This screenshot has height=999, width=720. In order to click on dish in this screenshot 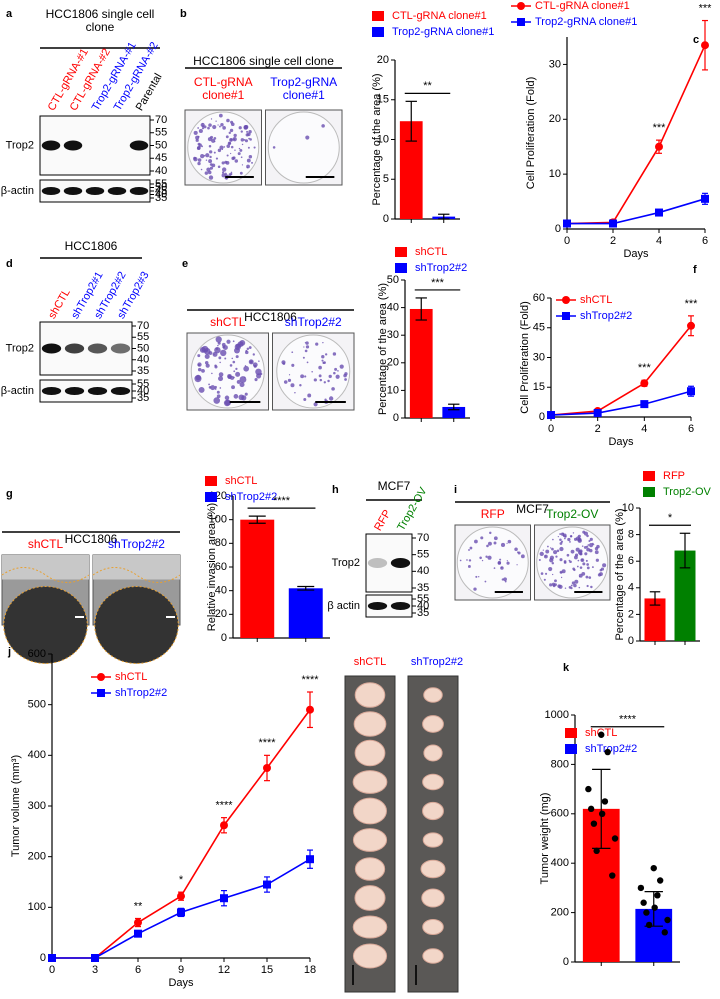, I will do `click(303, 147)`.